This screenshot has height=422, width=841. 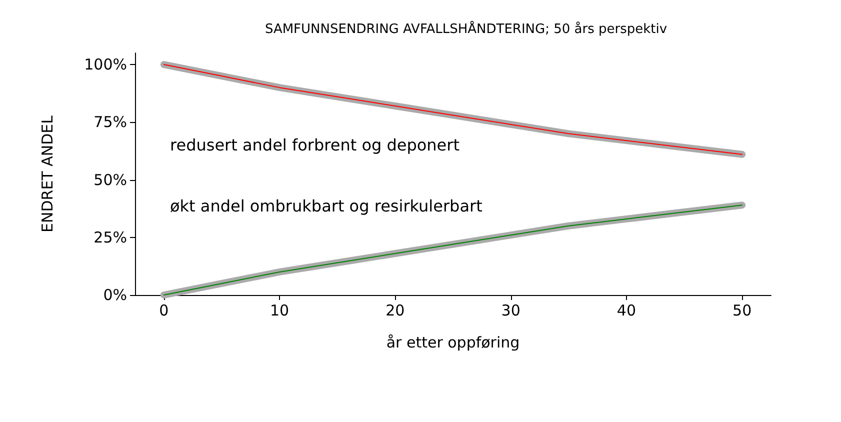 I want to click on chart-title: SAMFUNNSENDRING AVFALLSHÅNDTERING; 50 års perspektiv, so click(x=466, y=28).